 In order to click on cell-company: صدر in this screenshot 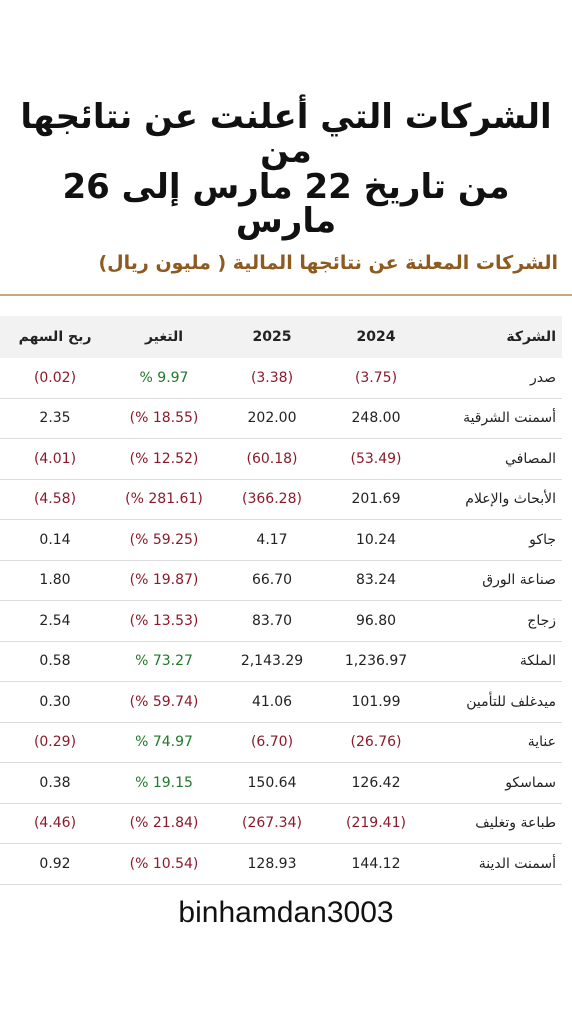, I will do `click(543, 377)`.